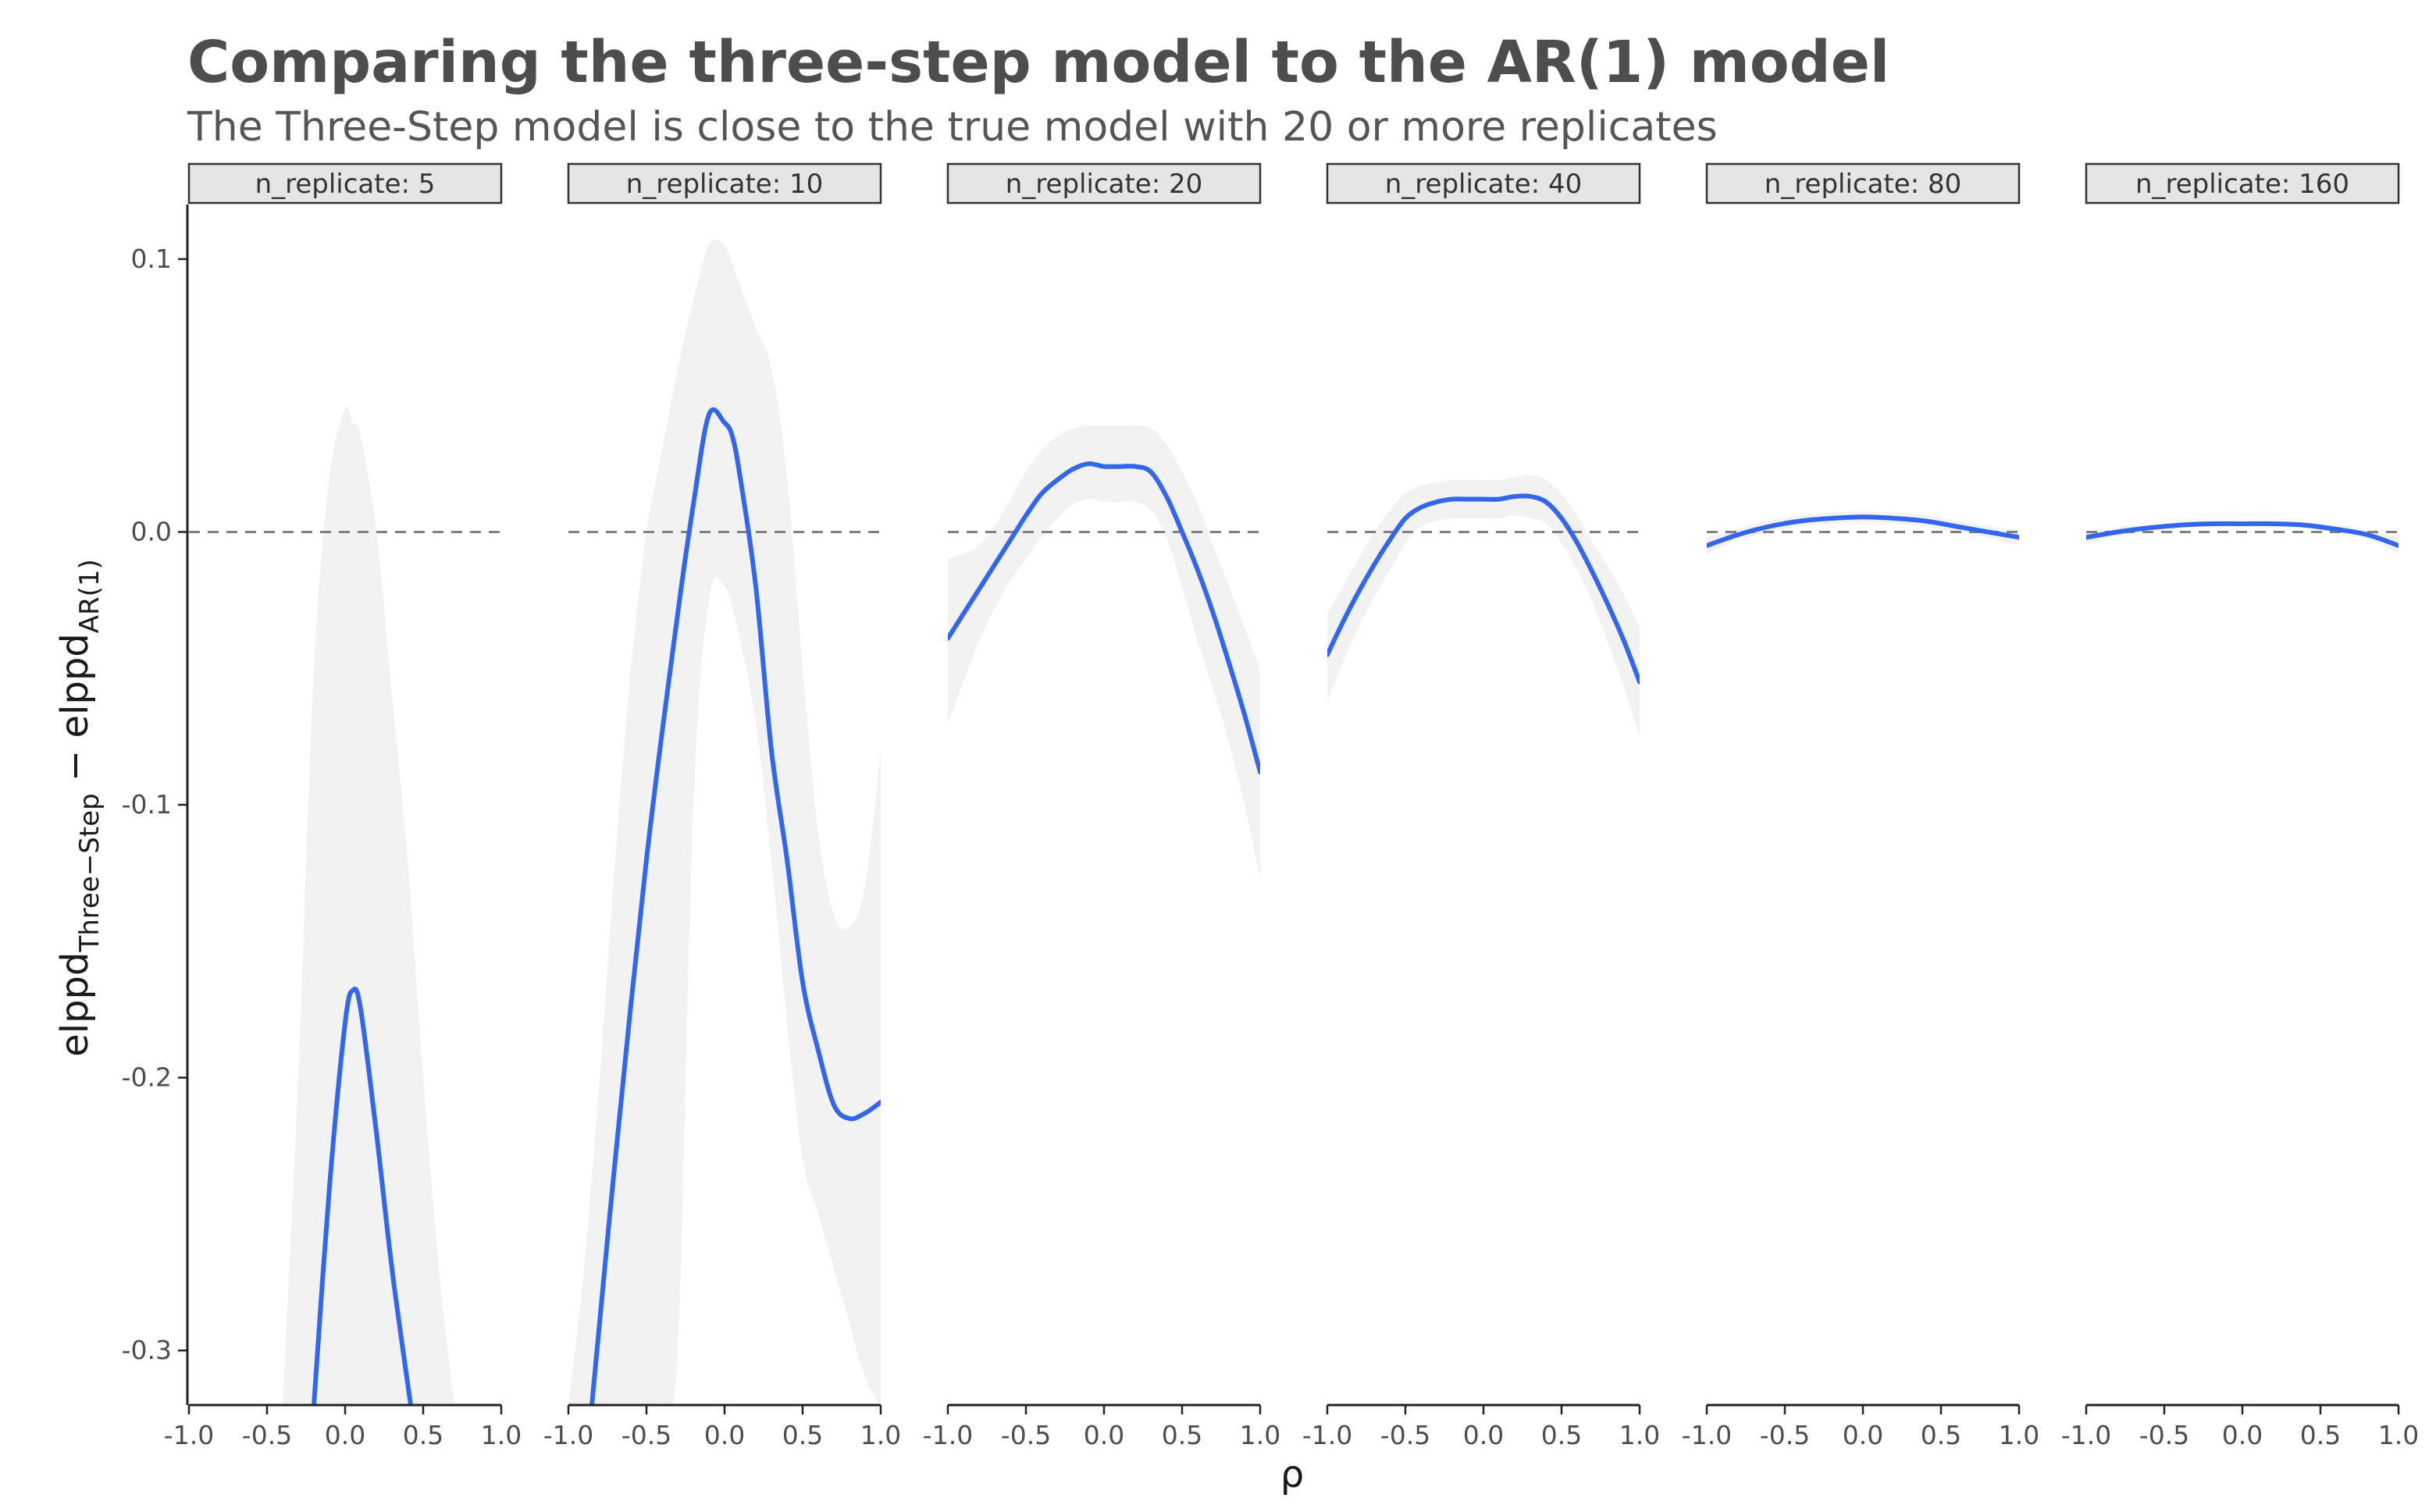  I want to click on y-axis-title: elppdThree−Step − elppdAR(1), so click(79, 808).